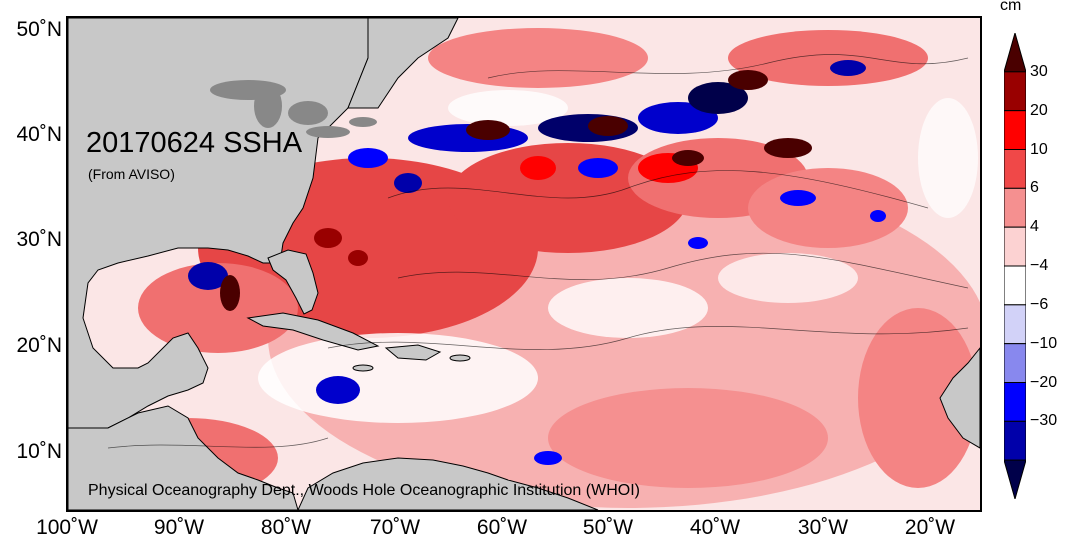  Describe the element at coordinates (1044, 421) in the screenshot. I see `colorbar-tick-label: −30` at that location.